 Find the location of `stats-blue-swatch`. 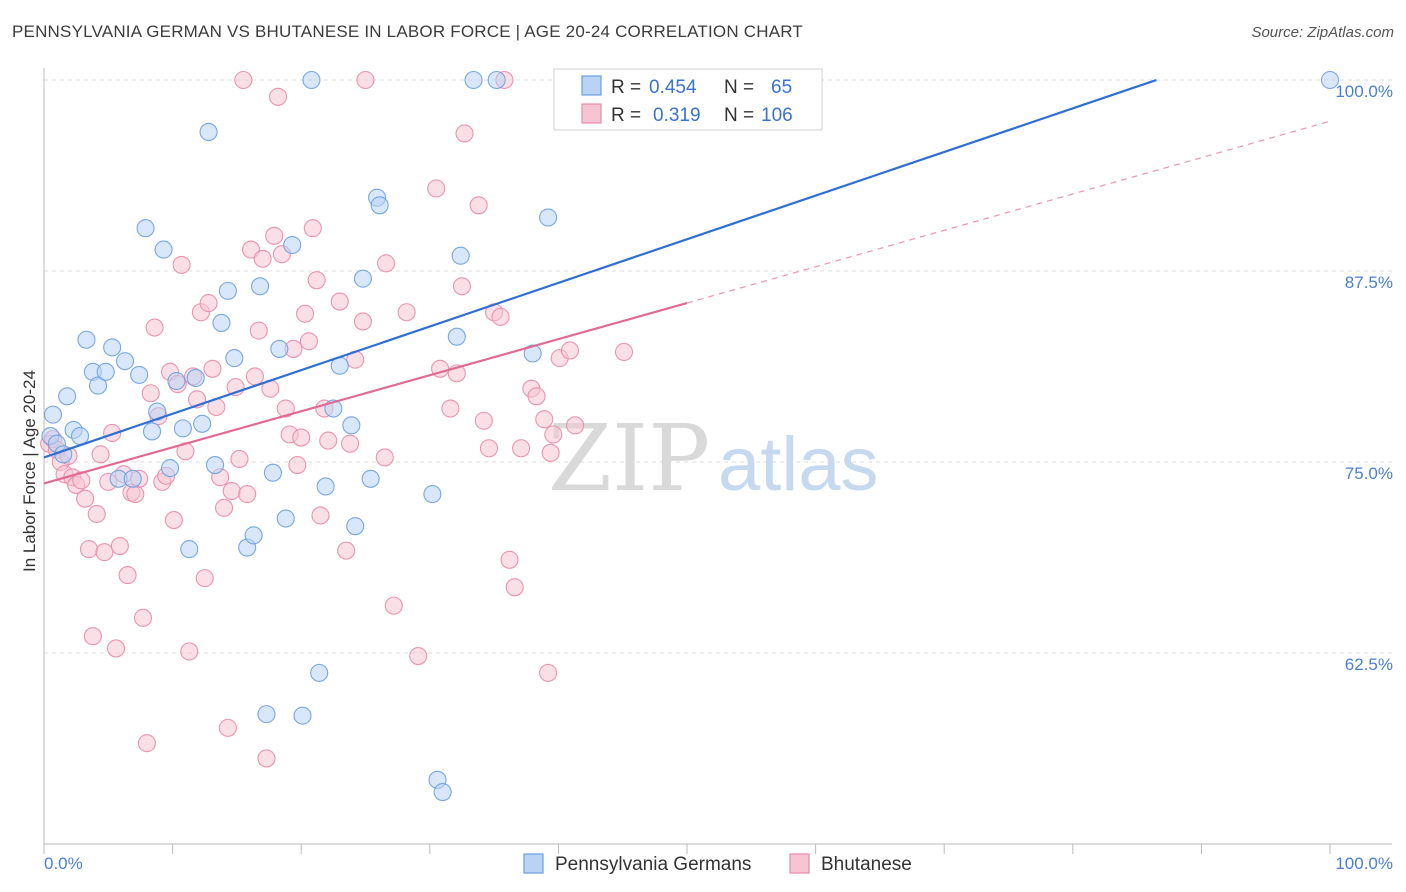

stats-blue-swatch is located at coordinates (591, 85).